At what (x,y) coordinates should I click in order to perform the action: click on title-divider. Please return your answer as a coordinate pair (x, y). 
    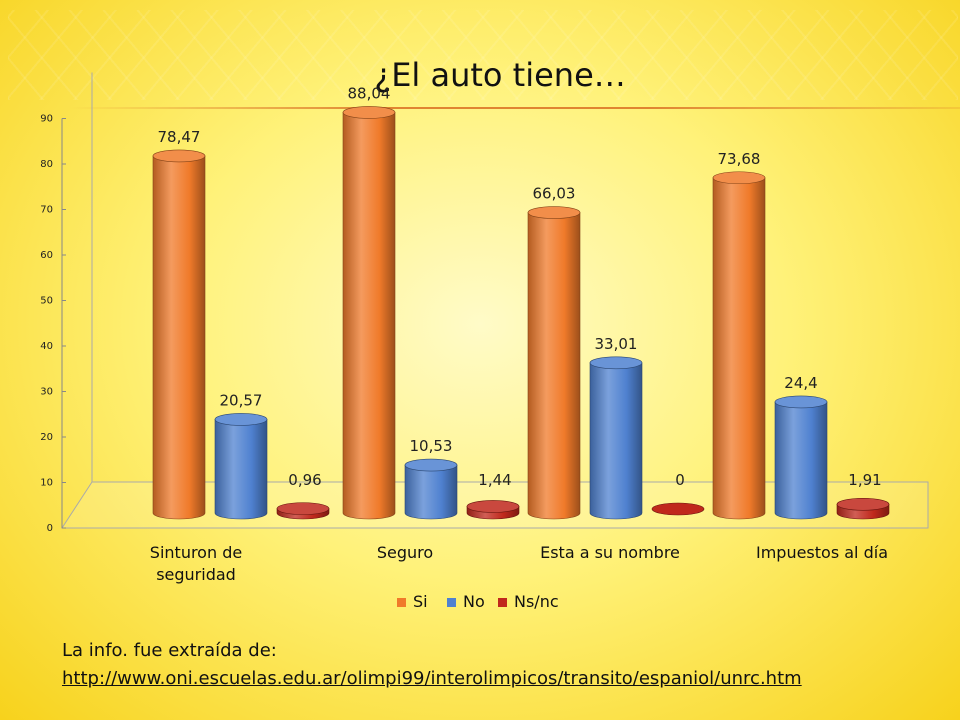
    Looking at the image, I should click on (515, 108).